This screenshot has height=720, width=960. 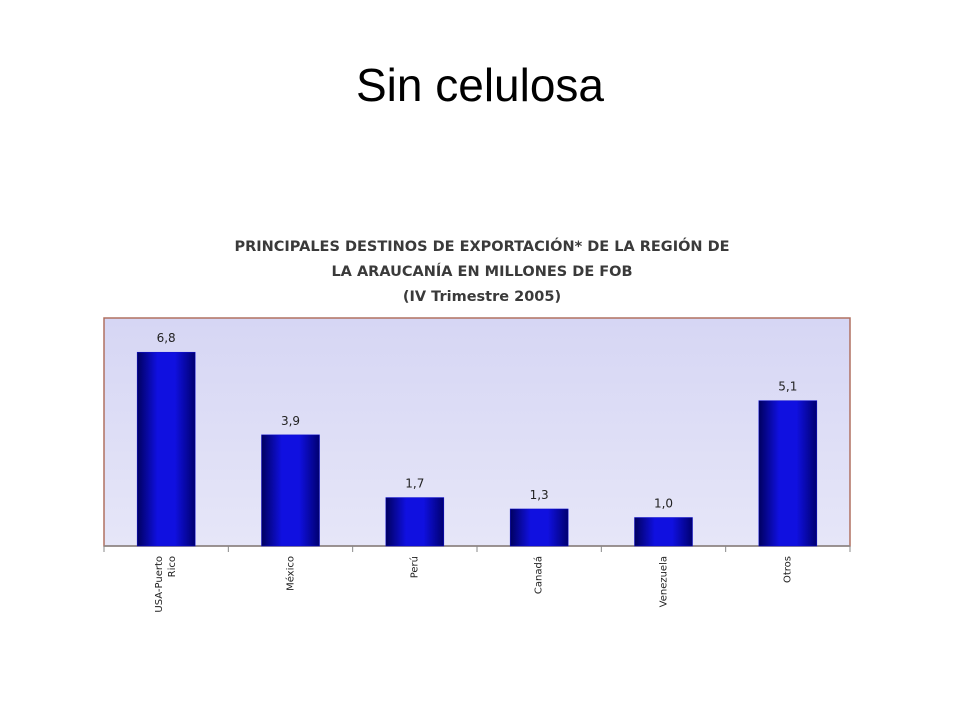 What do you see at coordinates (787, 387) in the screenshot?
I see `value-label: 5,1` at bounding box center [787, 387].